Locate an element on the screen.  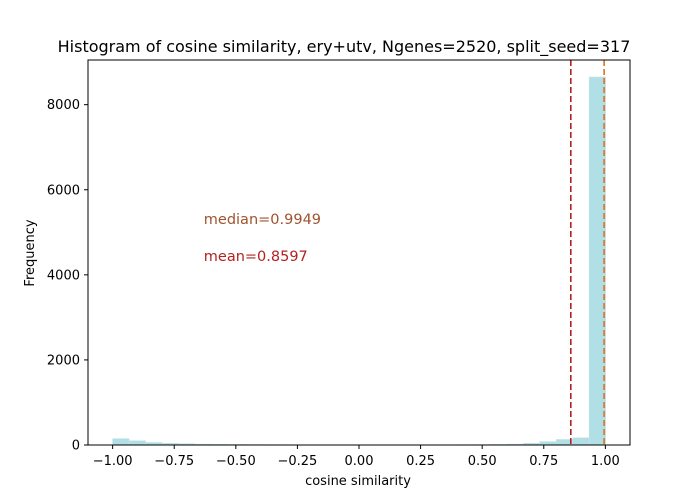
x-tick-label: −0.75 is located at coordinates (174, 461).